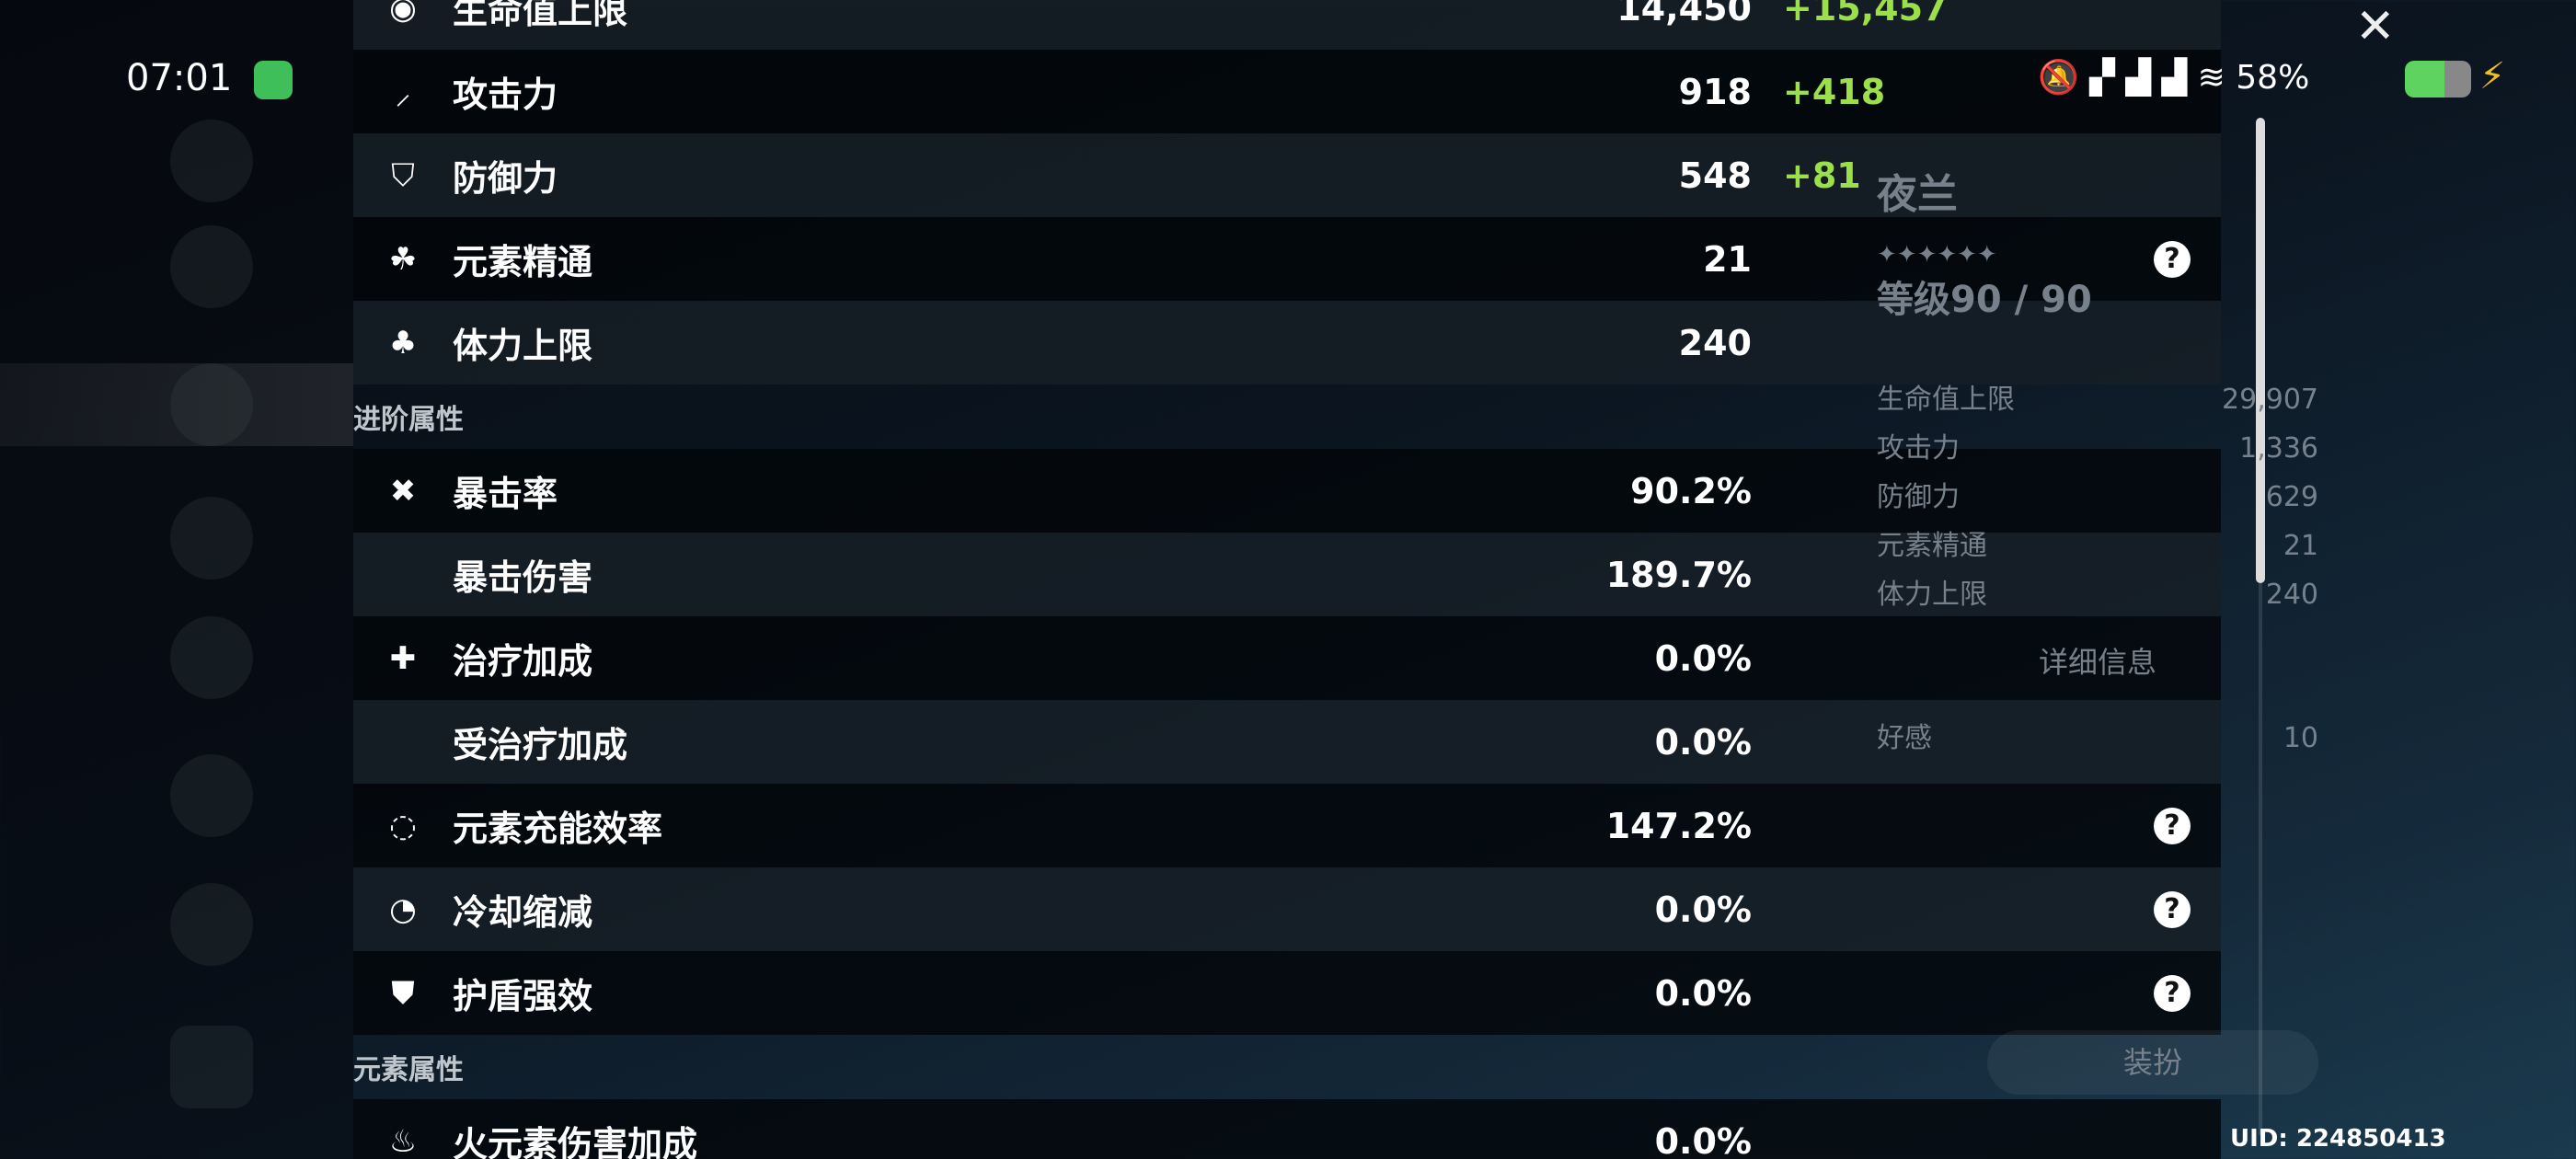 This screenshot has width=2576, height=1159. I want to click on stat-value: 240, so click(1715, 342).